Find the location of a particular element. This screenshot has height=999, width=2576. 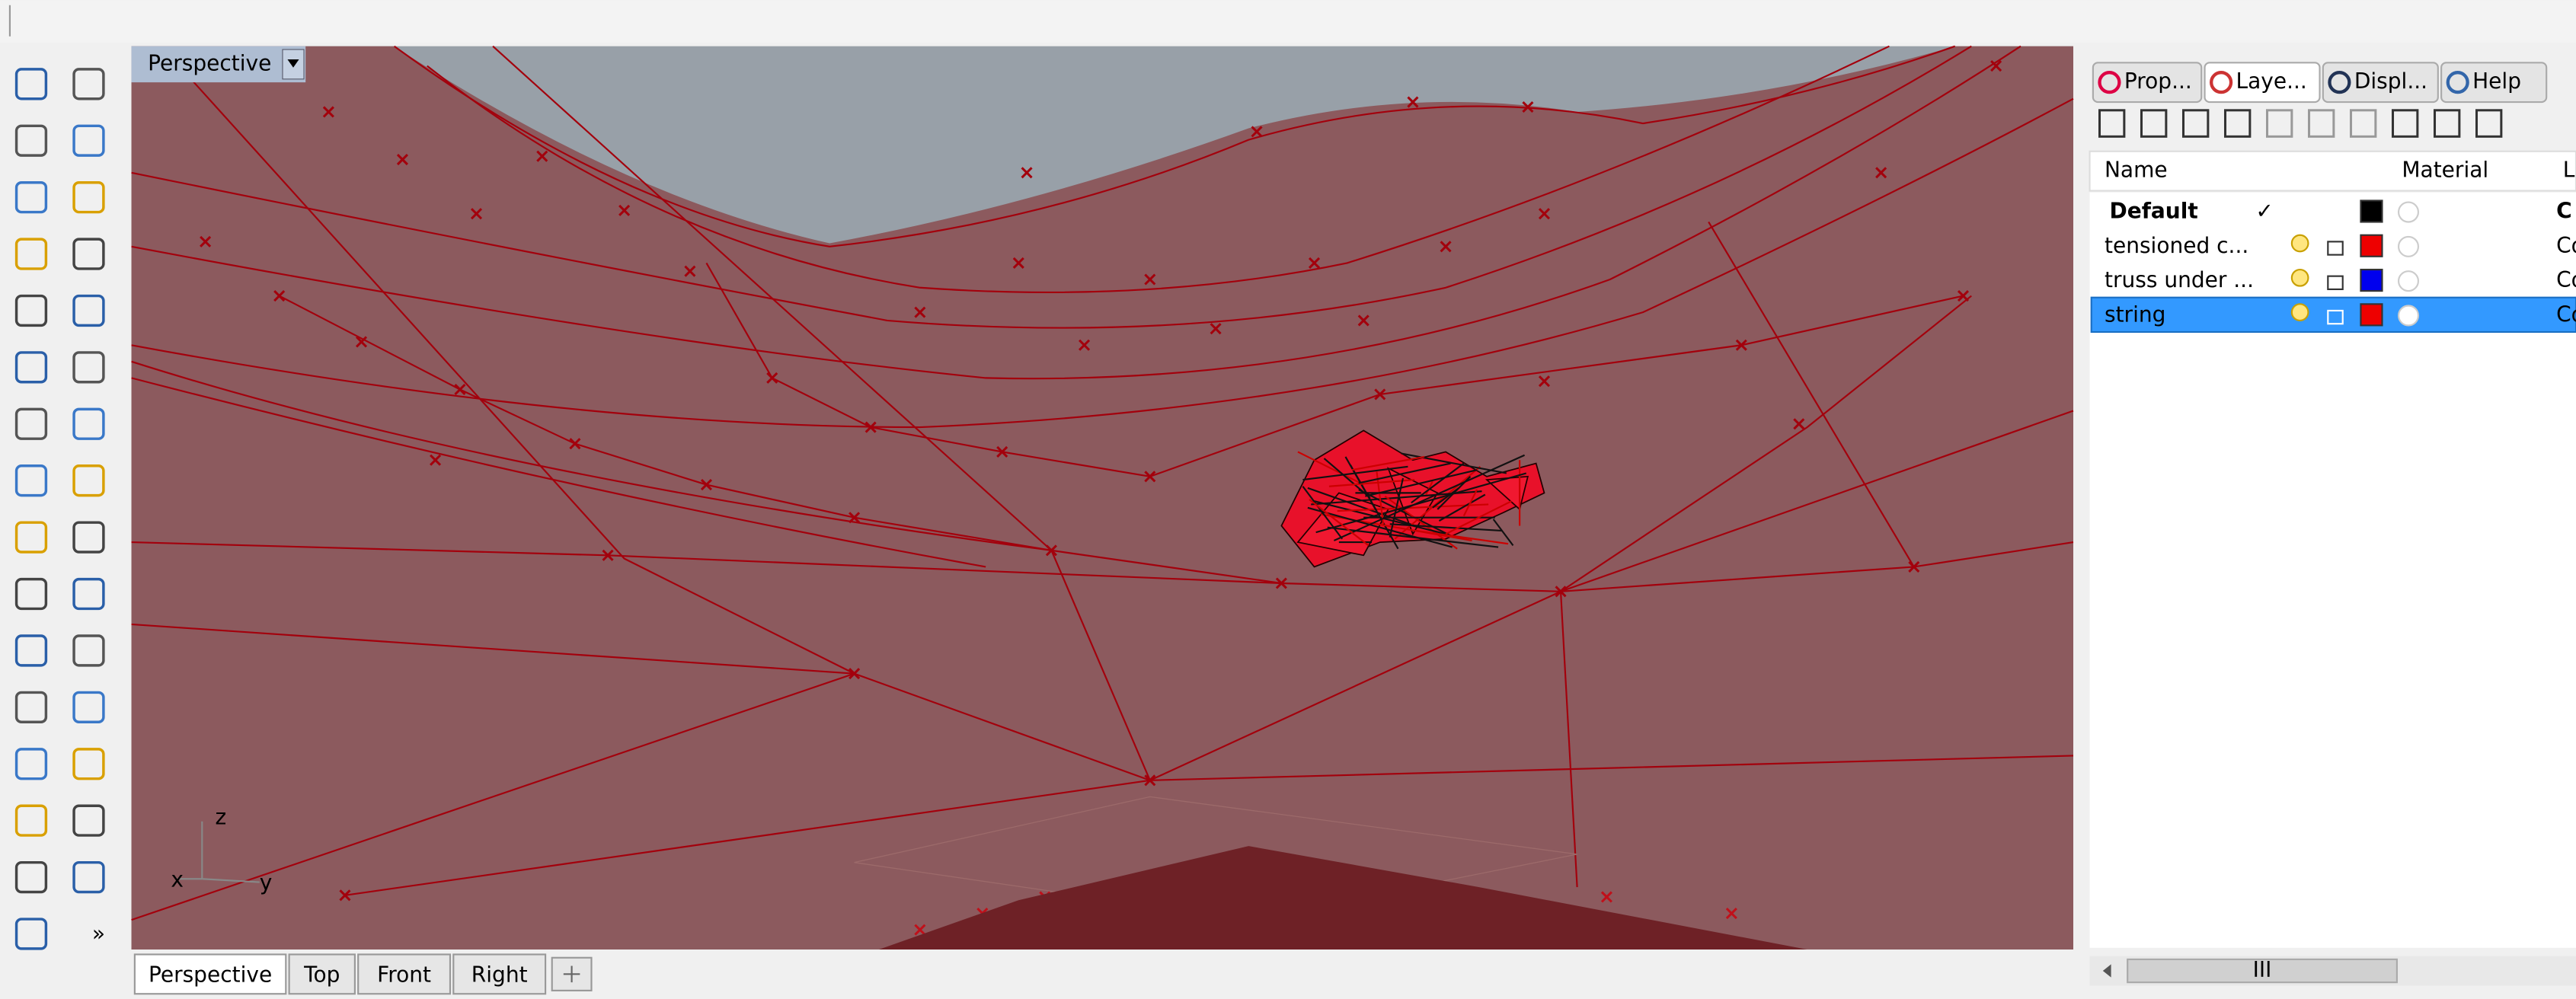

viewport-tab-label: Perspective is located at coordinates (211, 974).